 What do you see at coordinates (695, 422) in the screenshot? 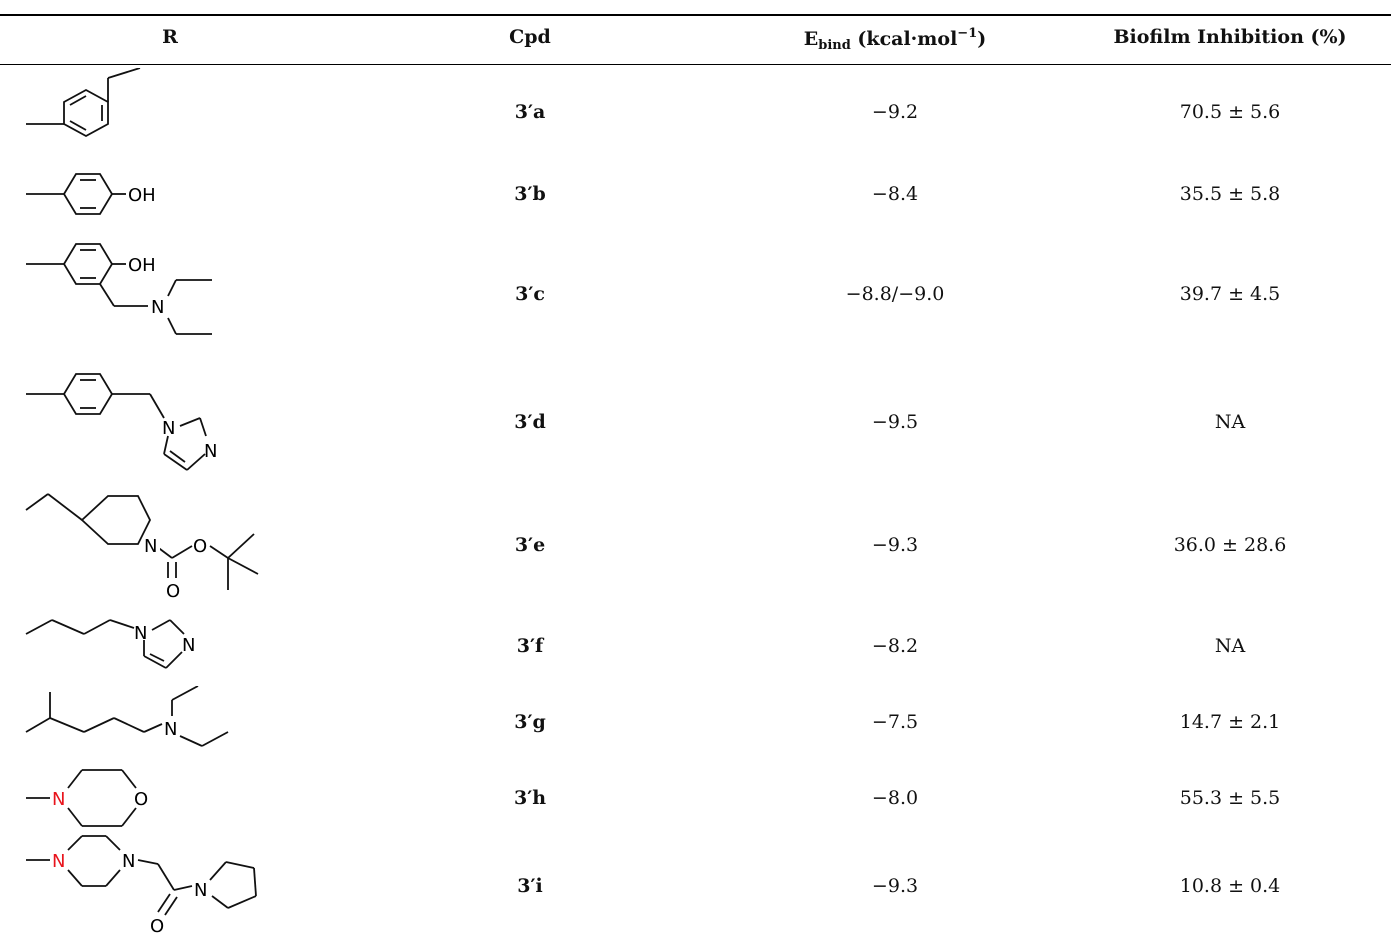
I see `table-row: N N 3′d −9.5 NA` at bounding box center [695, 422].